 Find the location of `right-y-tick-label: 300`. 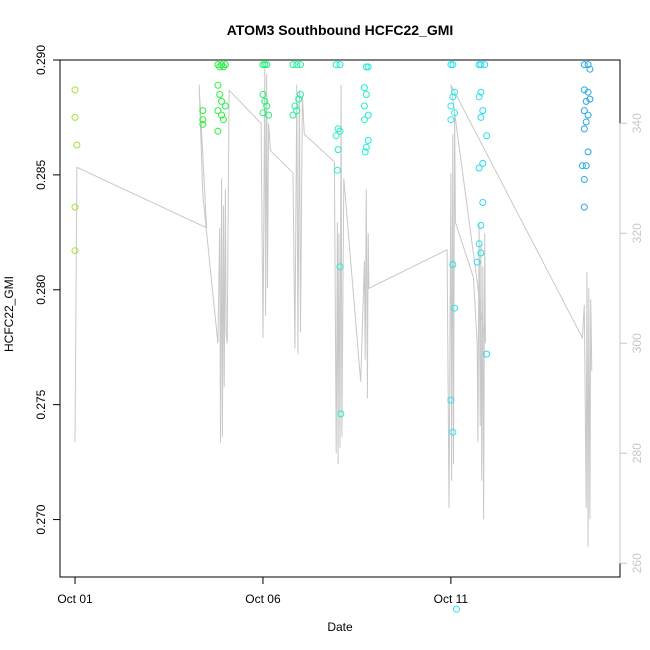

right-y-tick-label: 300 is located at coordinates (637, 343).